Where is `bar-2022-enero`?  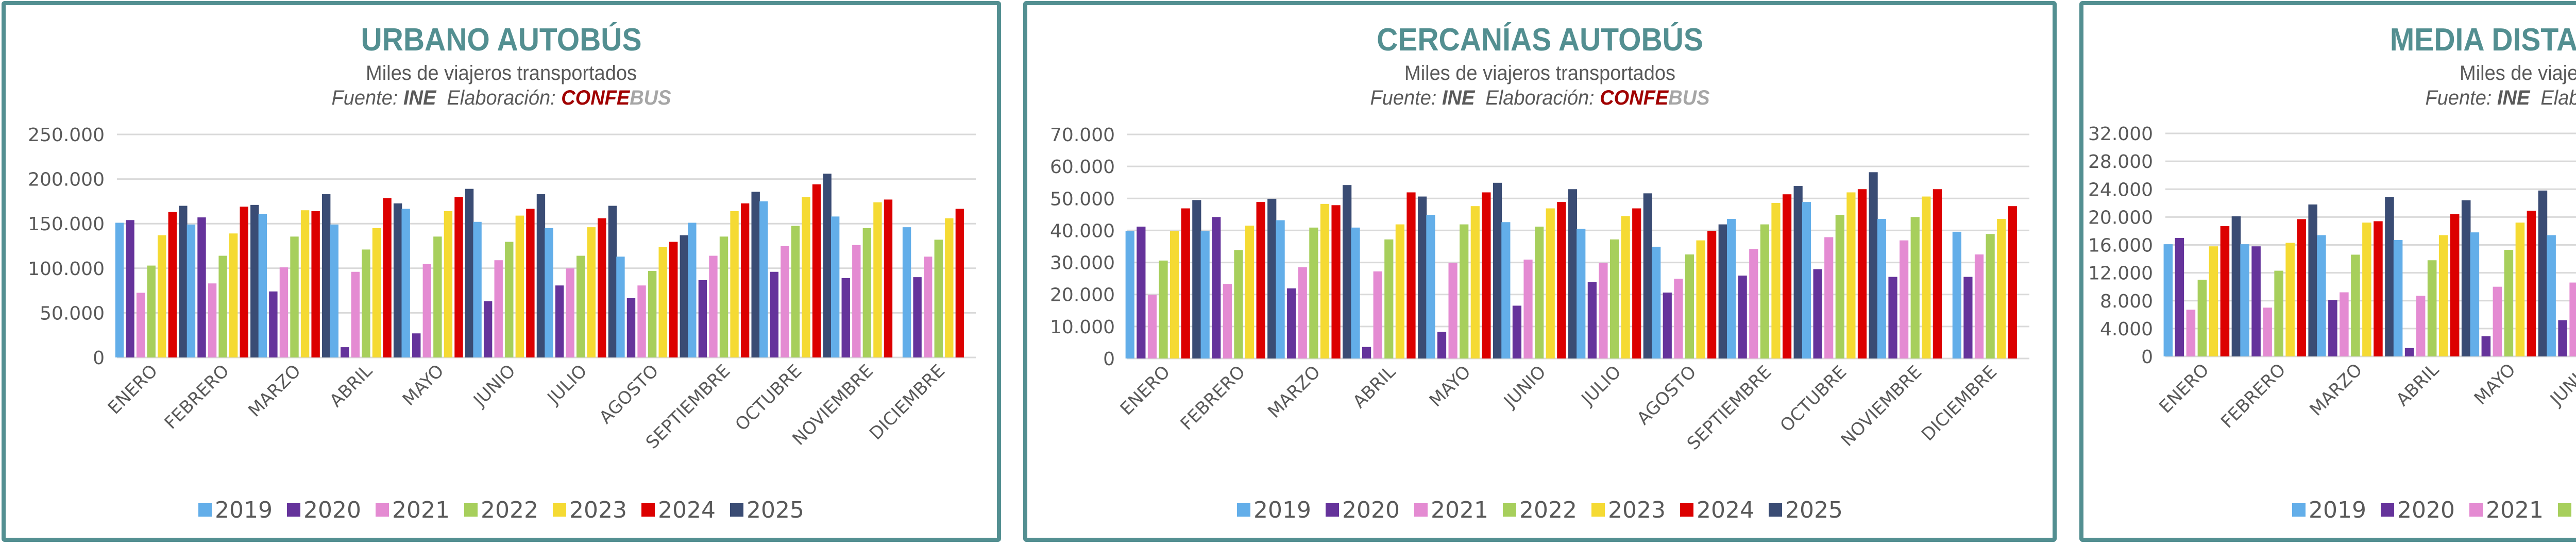
bar-2022-enero is located at coordinates (151, 311).